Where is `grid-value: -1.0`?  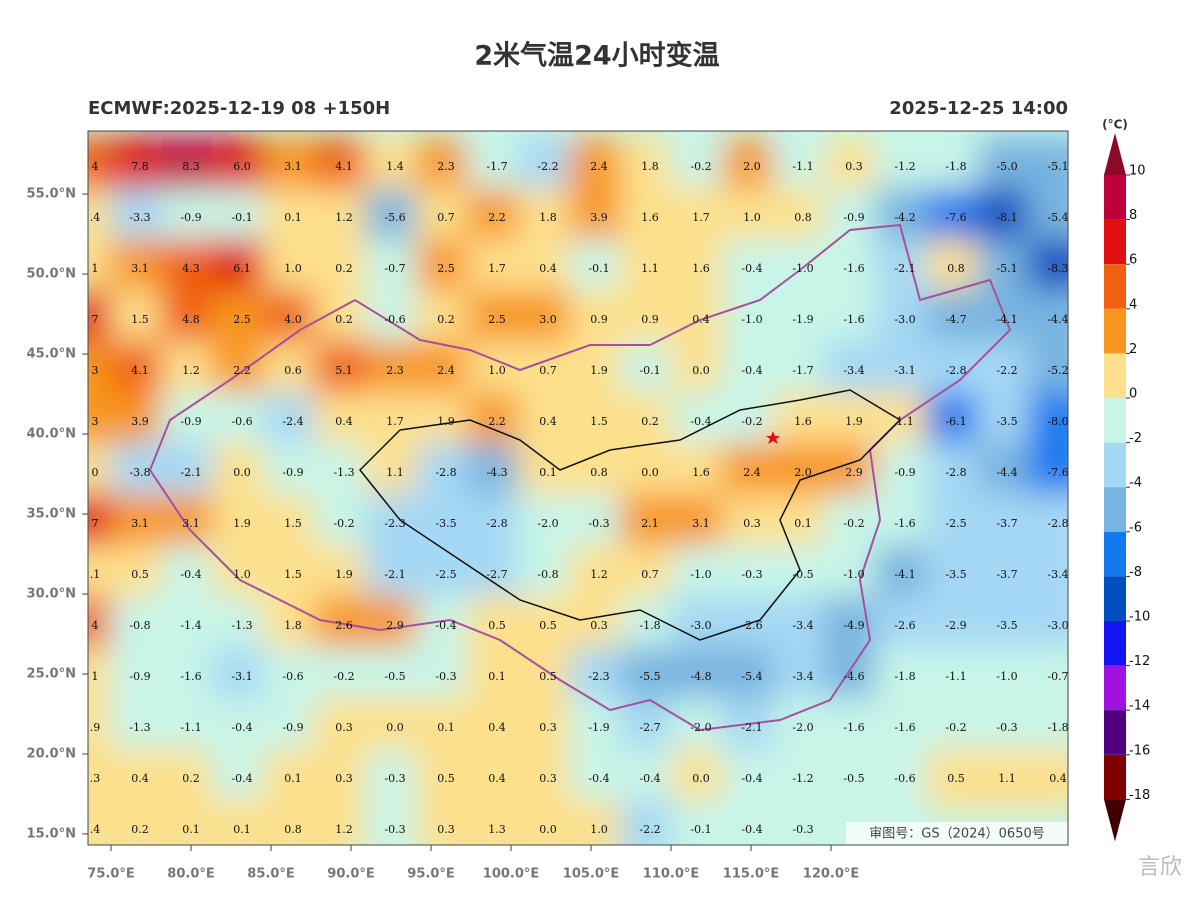
grid-value: -1.0 is located at coordinates (1006, 676).